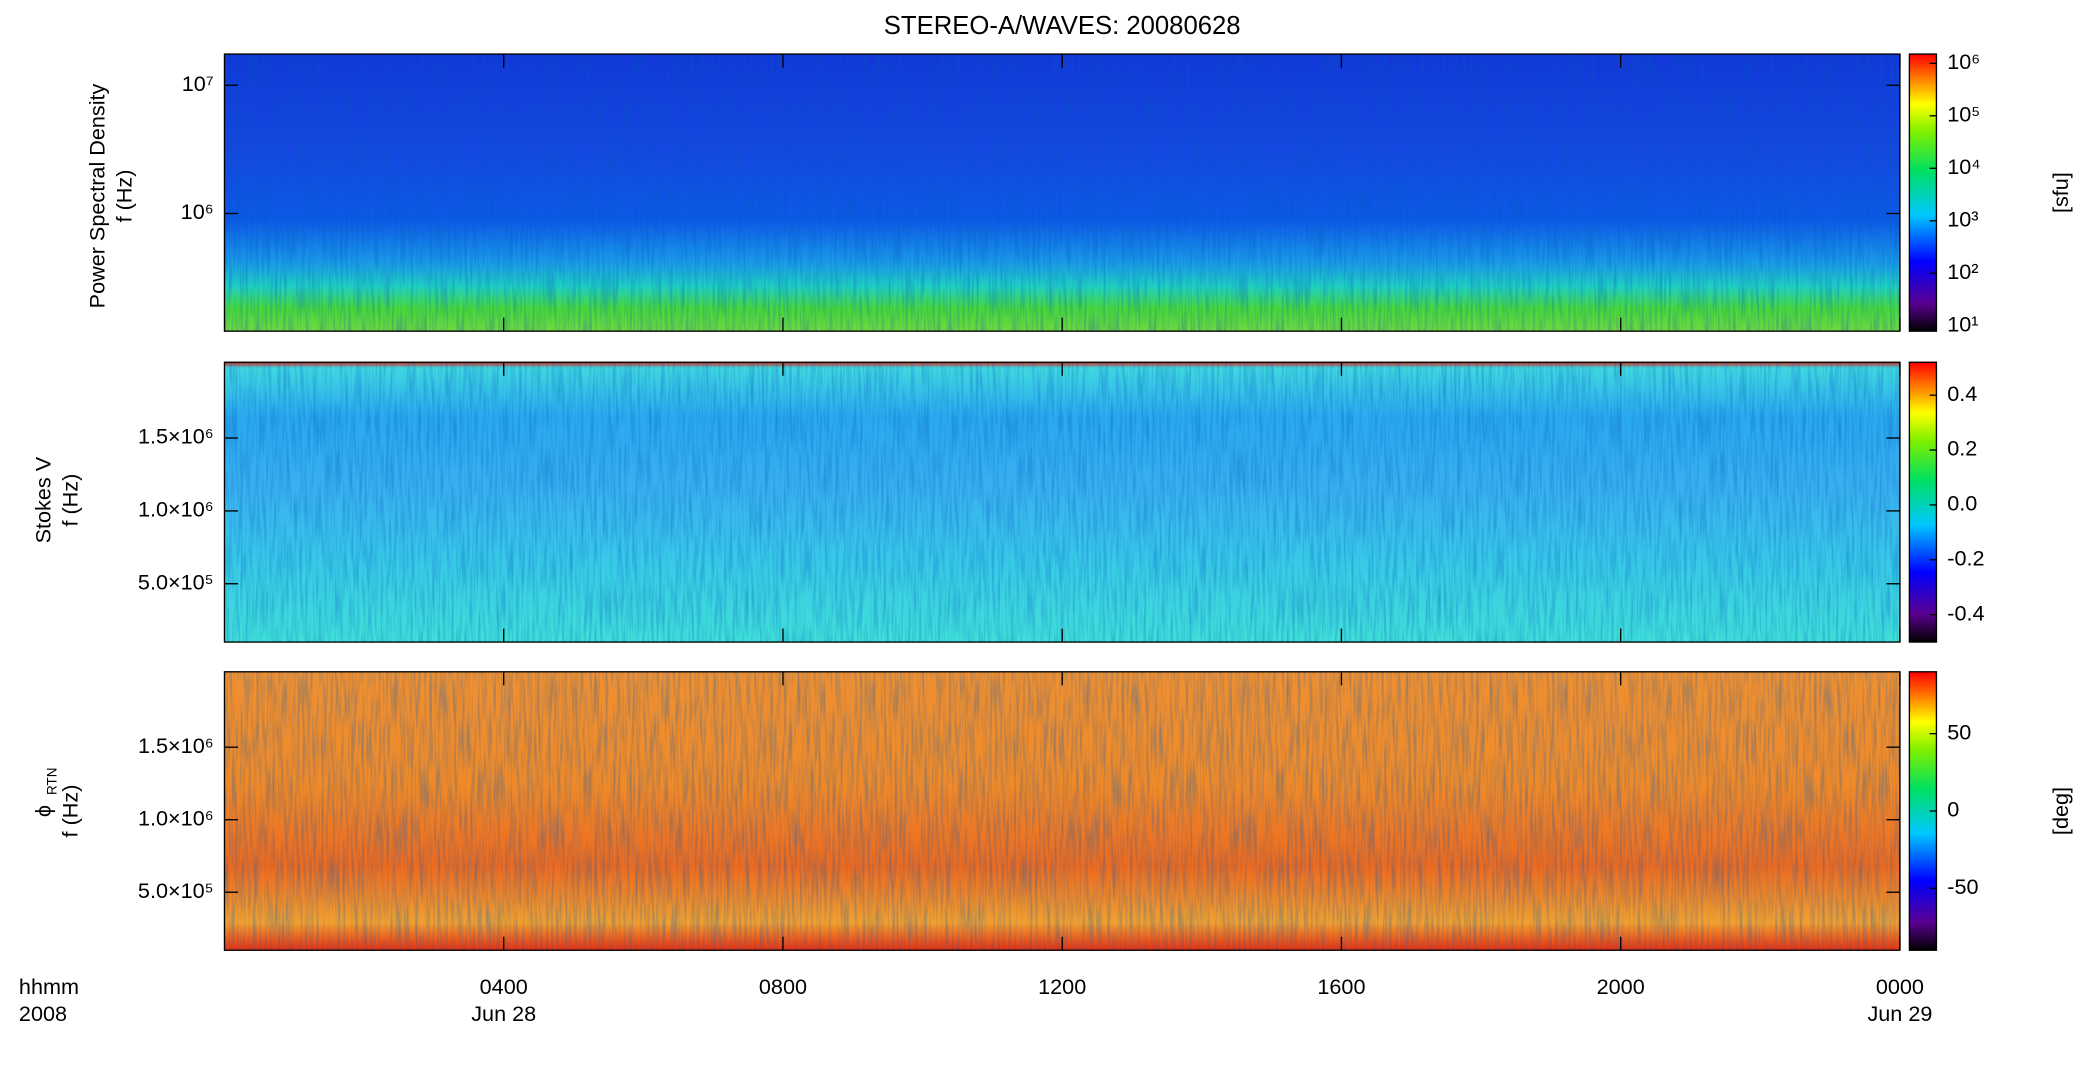 This screenshot has width=2096, height=1080. What do you see at coordinates (49, 986) in the screenshot?
I see `x-axis-label: hhmm` at bounding box center [49, 986].